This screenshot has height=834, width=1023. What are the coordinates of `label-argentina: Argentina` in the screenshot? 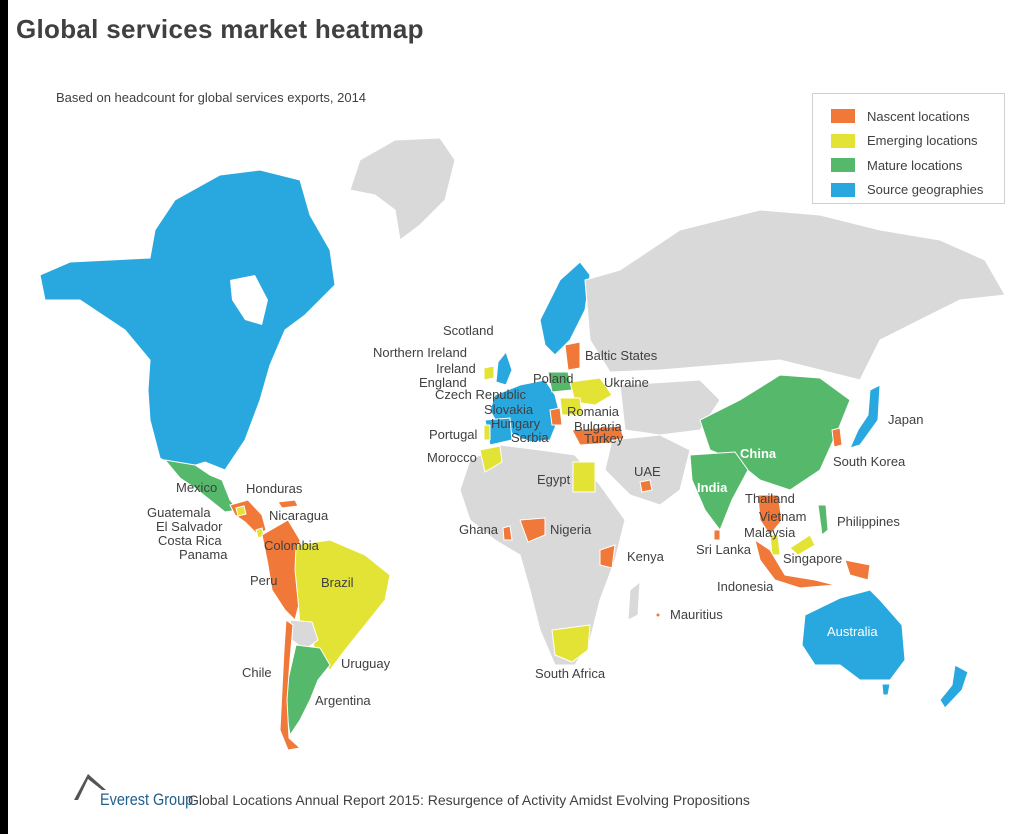 It's located at (343, 700).